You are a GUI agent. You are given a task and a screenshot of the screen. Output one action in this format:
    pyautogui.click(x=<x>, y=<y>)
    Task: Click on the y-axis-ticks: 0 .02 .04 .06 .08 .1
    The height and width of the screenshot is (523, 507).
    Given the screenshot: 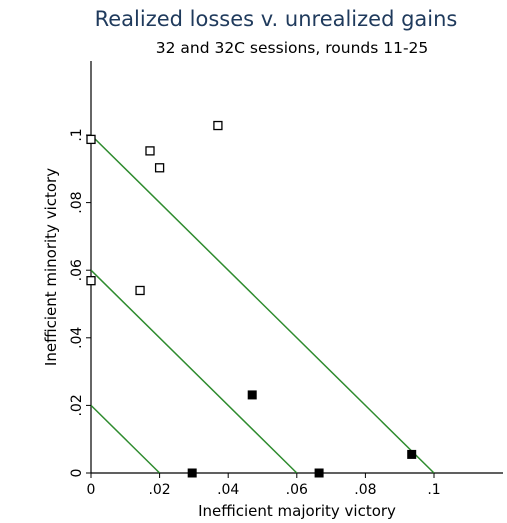 What is the action you would take?
    pyautogui.click(x=80, y=302)
    